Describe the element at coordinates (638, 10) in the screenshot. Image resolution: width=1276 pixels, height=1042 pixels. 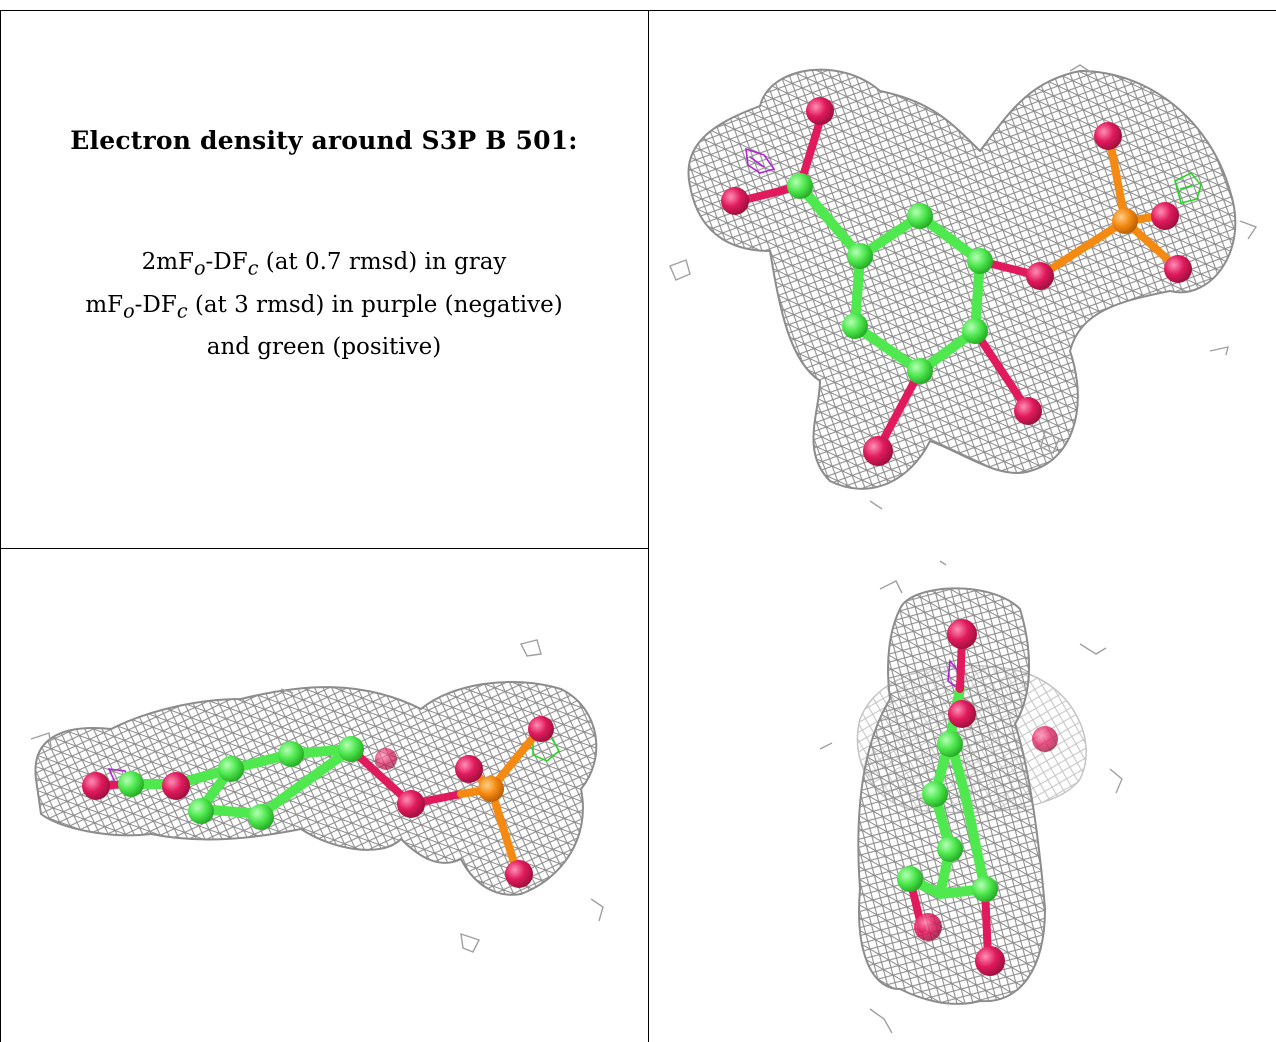
I see `table-border-top` at that location.